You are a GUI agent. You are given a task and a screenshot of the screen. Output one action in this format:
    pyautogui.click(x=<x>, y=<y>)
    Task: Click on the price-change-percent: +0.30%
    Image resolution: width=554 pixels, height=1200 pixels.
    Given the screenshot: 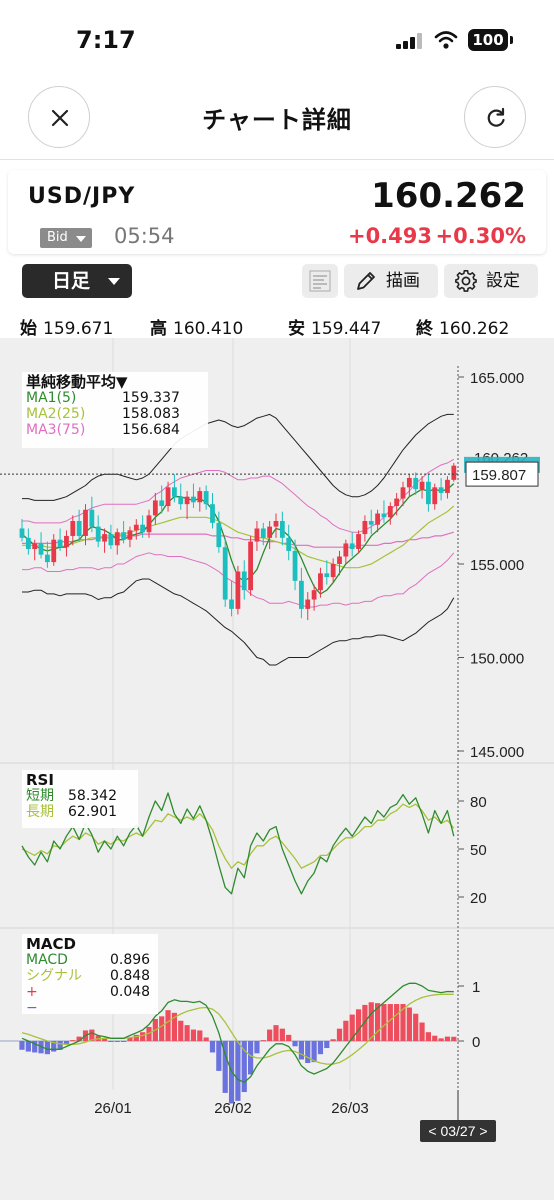 What is the action you would take?
    pyautogui.click(x=480, y=236)
    